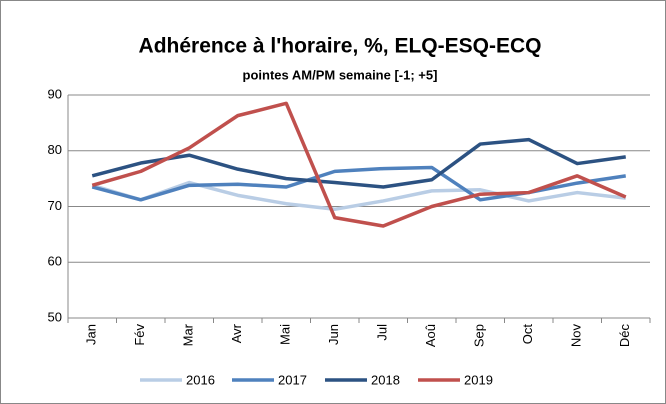 Image resolution: width=666 pixels, height=404 pixels. Describe the element at coordinates (139, 335) in the screenshot. I see `x-tick-label: Fév` at that location.